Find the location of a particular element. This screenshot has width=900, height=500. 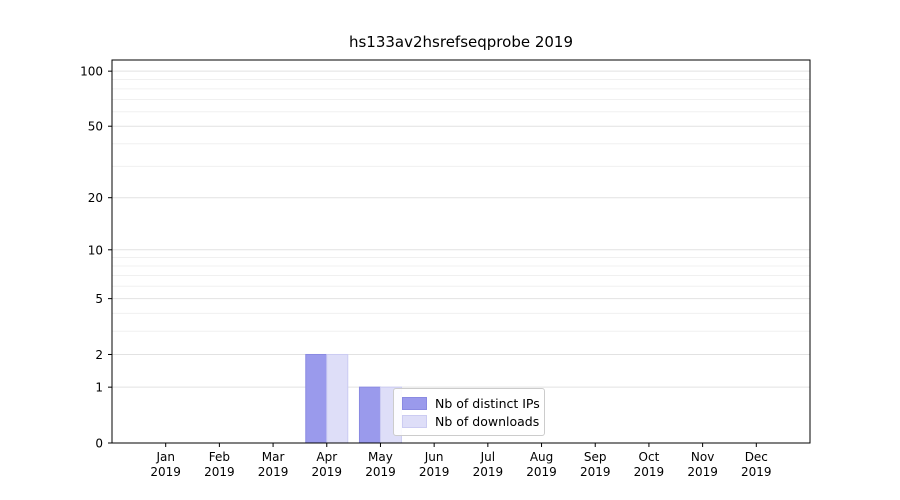

bar-nb-of-distinct-ips-apr is located at coordinates (316, 398).